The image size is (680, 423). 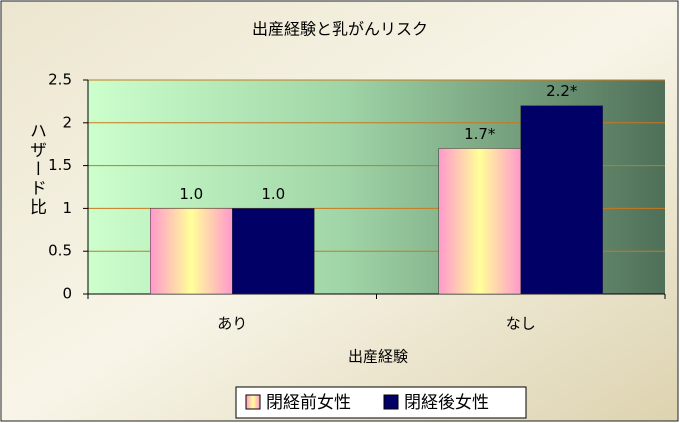 What do you see at coordinates (308, 403) in the screenshot?
I see `legend-label: 閉経前女性` at bounding box center [308, 403].